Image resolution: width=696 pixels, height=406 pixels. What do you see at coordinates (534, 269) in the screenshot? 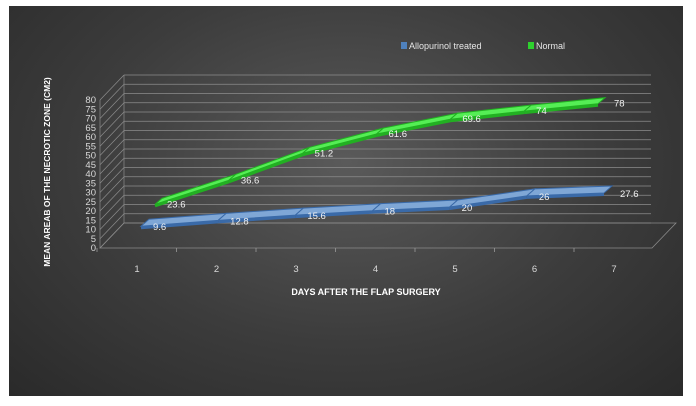
I see `x-tick-label: 6` at bounding box center [534, 269].